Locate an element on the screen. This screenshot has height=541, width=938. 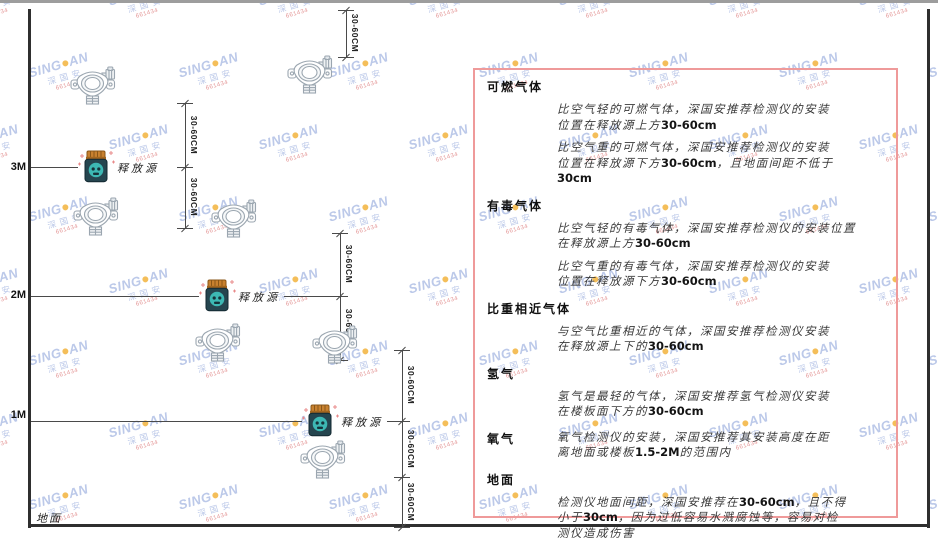
section-body: 氧气检测仪的安装，深国安推荐其安装高度在距 离地面或楼板1.5-2M的范围内 is located at coordinates (693, 445).